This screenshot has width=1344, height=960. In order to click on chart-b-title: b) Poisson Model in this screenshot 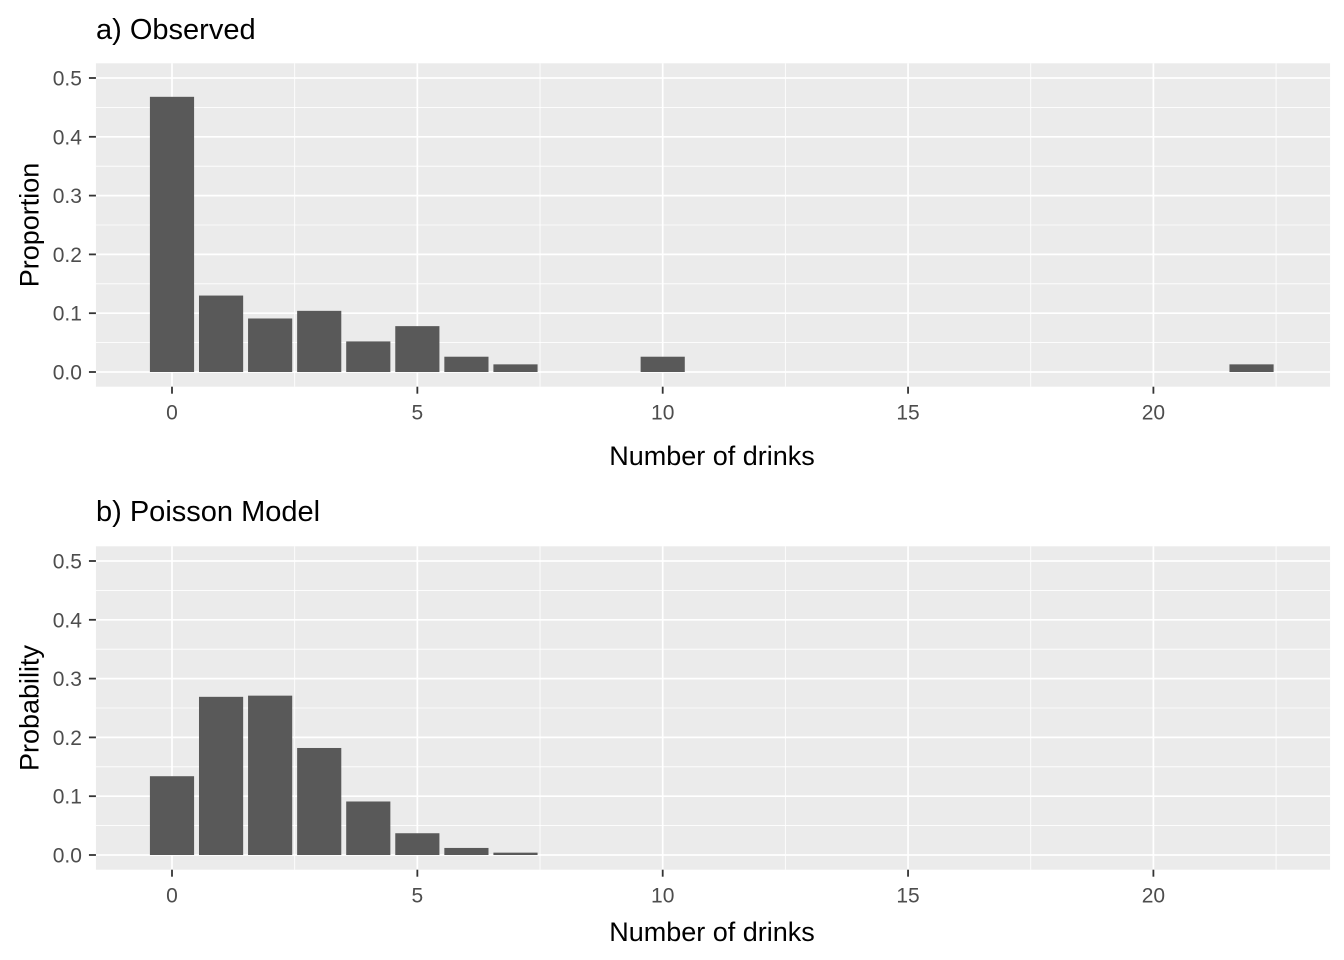, I will do `click(208, 512)`.